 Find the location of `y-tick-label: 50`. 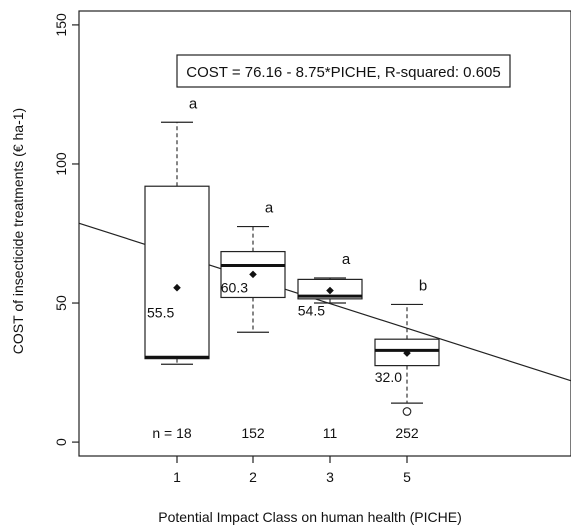

y-tick-label: 50 is located at coordinates (61, 303).